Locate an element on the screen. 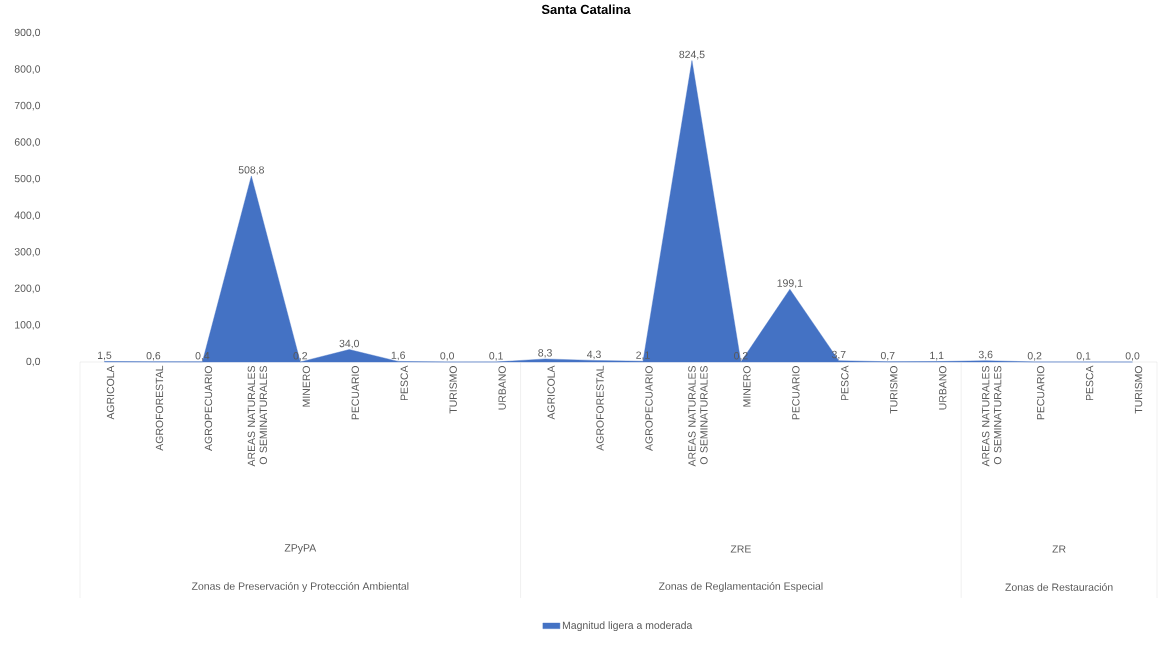 The width and height of the screenshot is (1172, 648). y-tick-label: 900,0 is located at coordinates (27, 33).